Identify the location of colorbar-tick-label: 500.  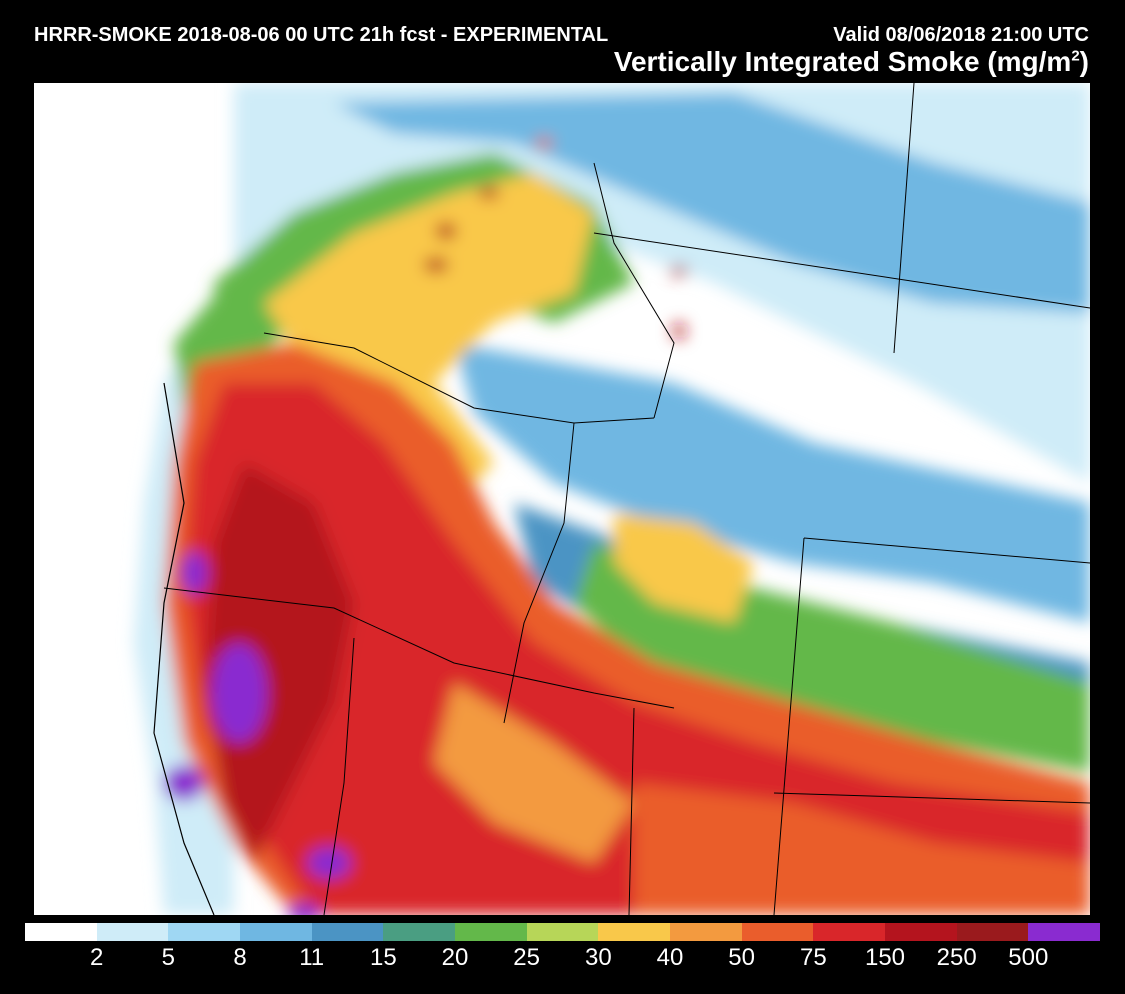
(1028, 957).